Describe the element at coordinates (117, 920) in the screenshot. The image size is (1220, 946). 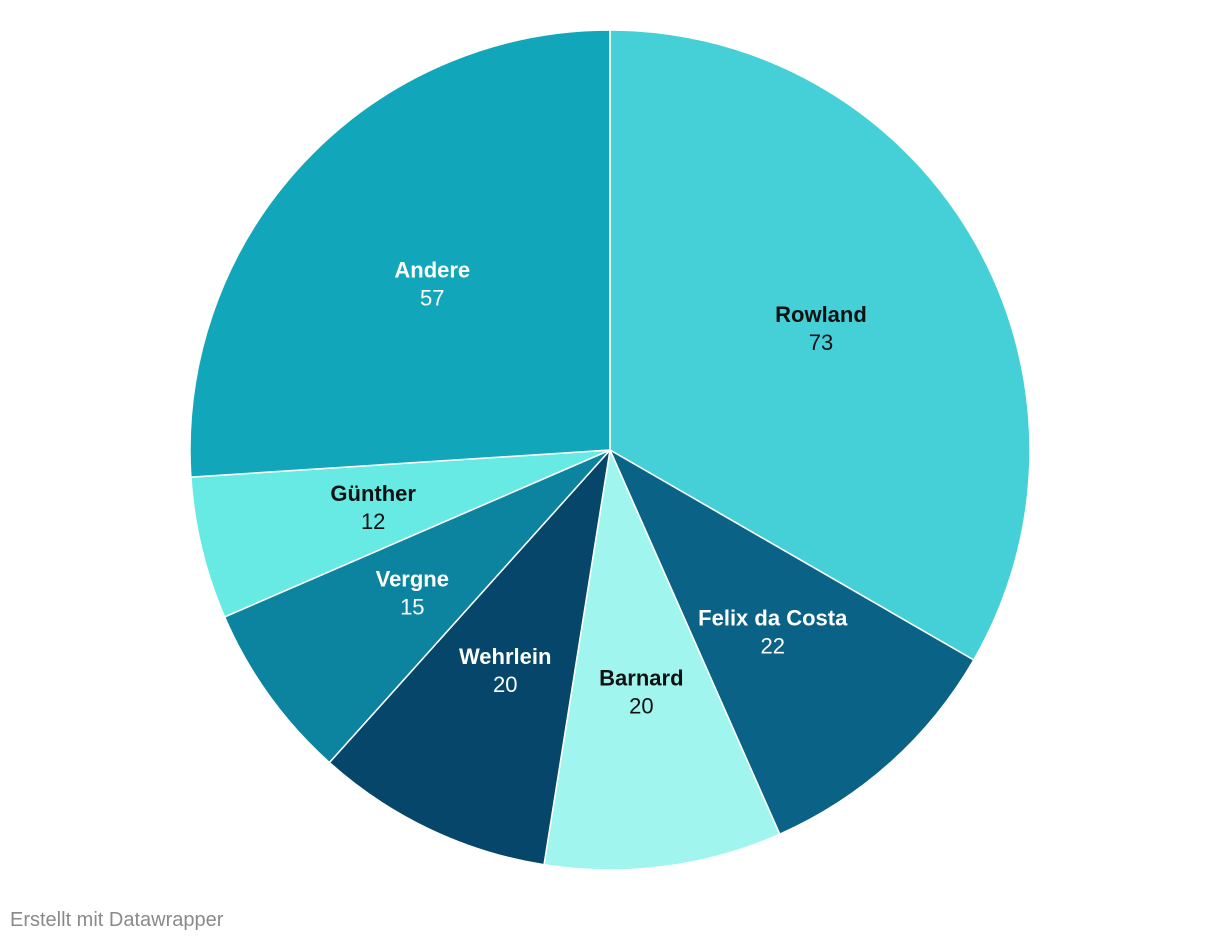
I see `footer-credit: Erstellt mit Datawrapper` at that location.